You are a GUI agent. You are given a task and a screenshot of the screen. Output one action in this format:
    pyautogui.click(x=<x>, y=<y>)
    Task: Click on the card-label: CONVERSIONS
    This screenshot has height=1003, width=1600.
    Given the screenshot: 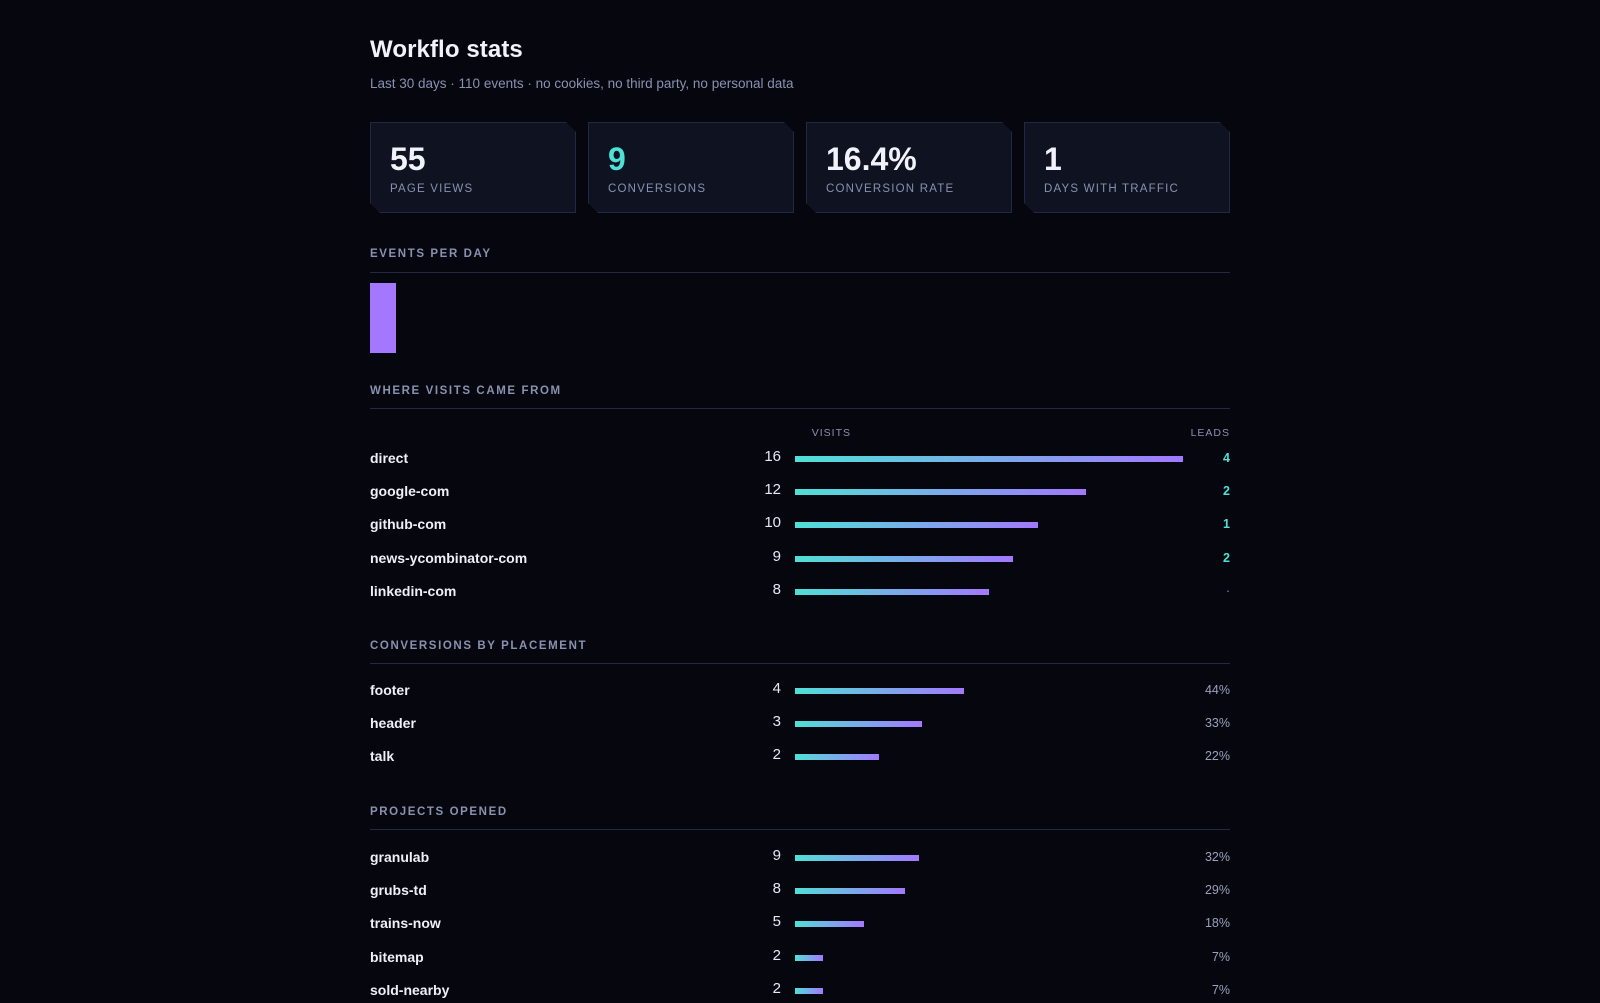 What is the action you would take?
    pyautogui.click(x=657, y=189)
    